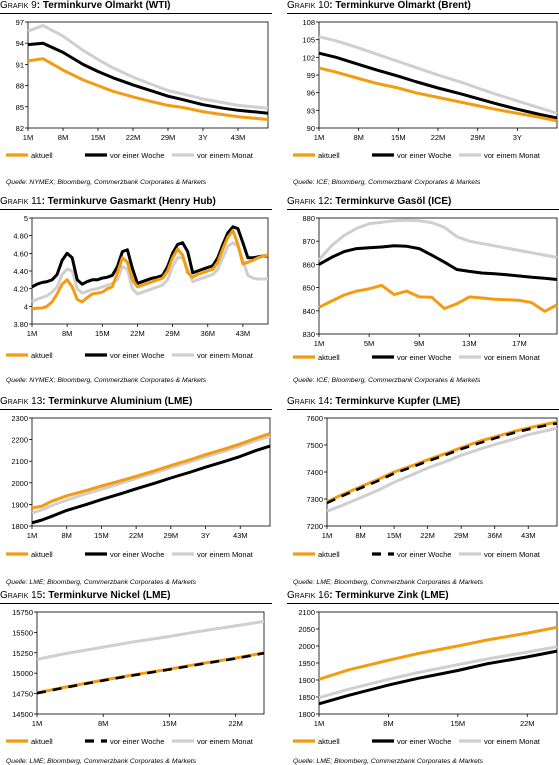 Image resolution: width=559 pixels, height=765 pixels. What do you see at coordinates (308, 334) in the screenshot?
I see `y-tick-label: 830` at bounding box center [308, 334].